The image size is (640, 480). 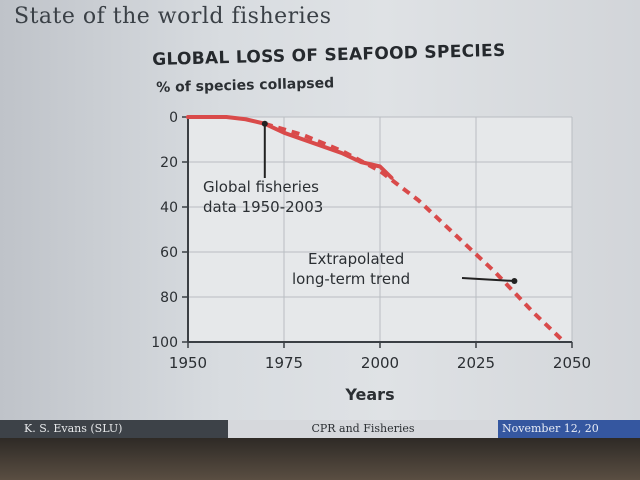 I want to click on x-tick-label: 2050, so click(x=572, y=363).